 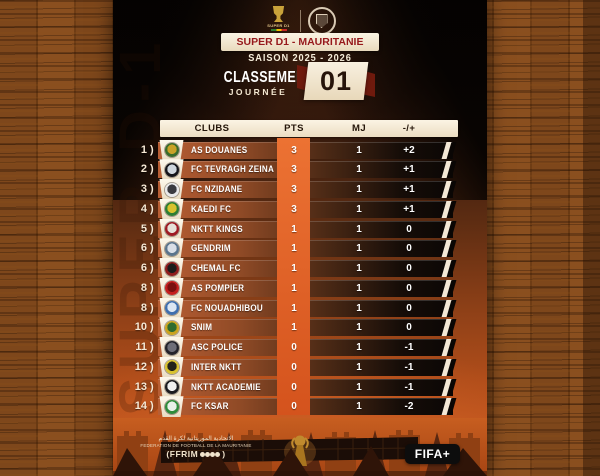 I want to click on ffrim-social-line: (FFRIM ), so click(x=196, y=454).